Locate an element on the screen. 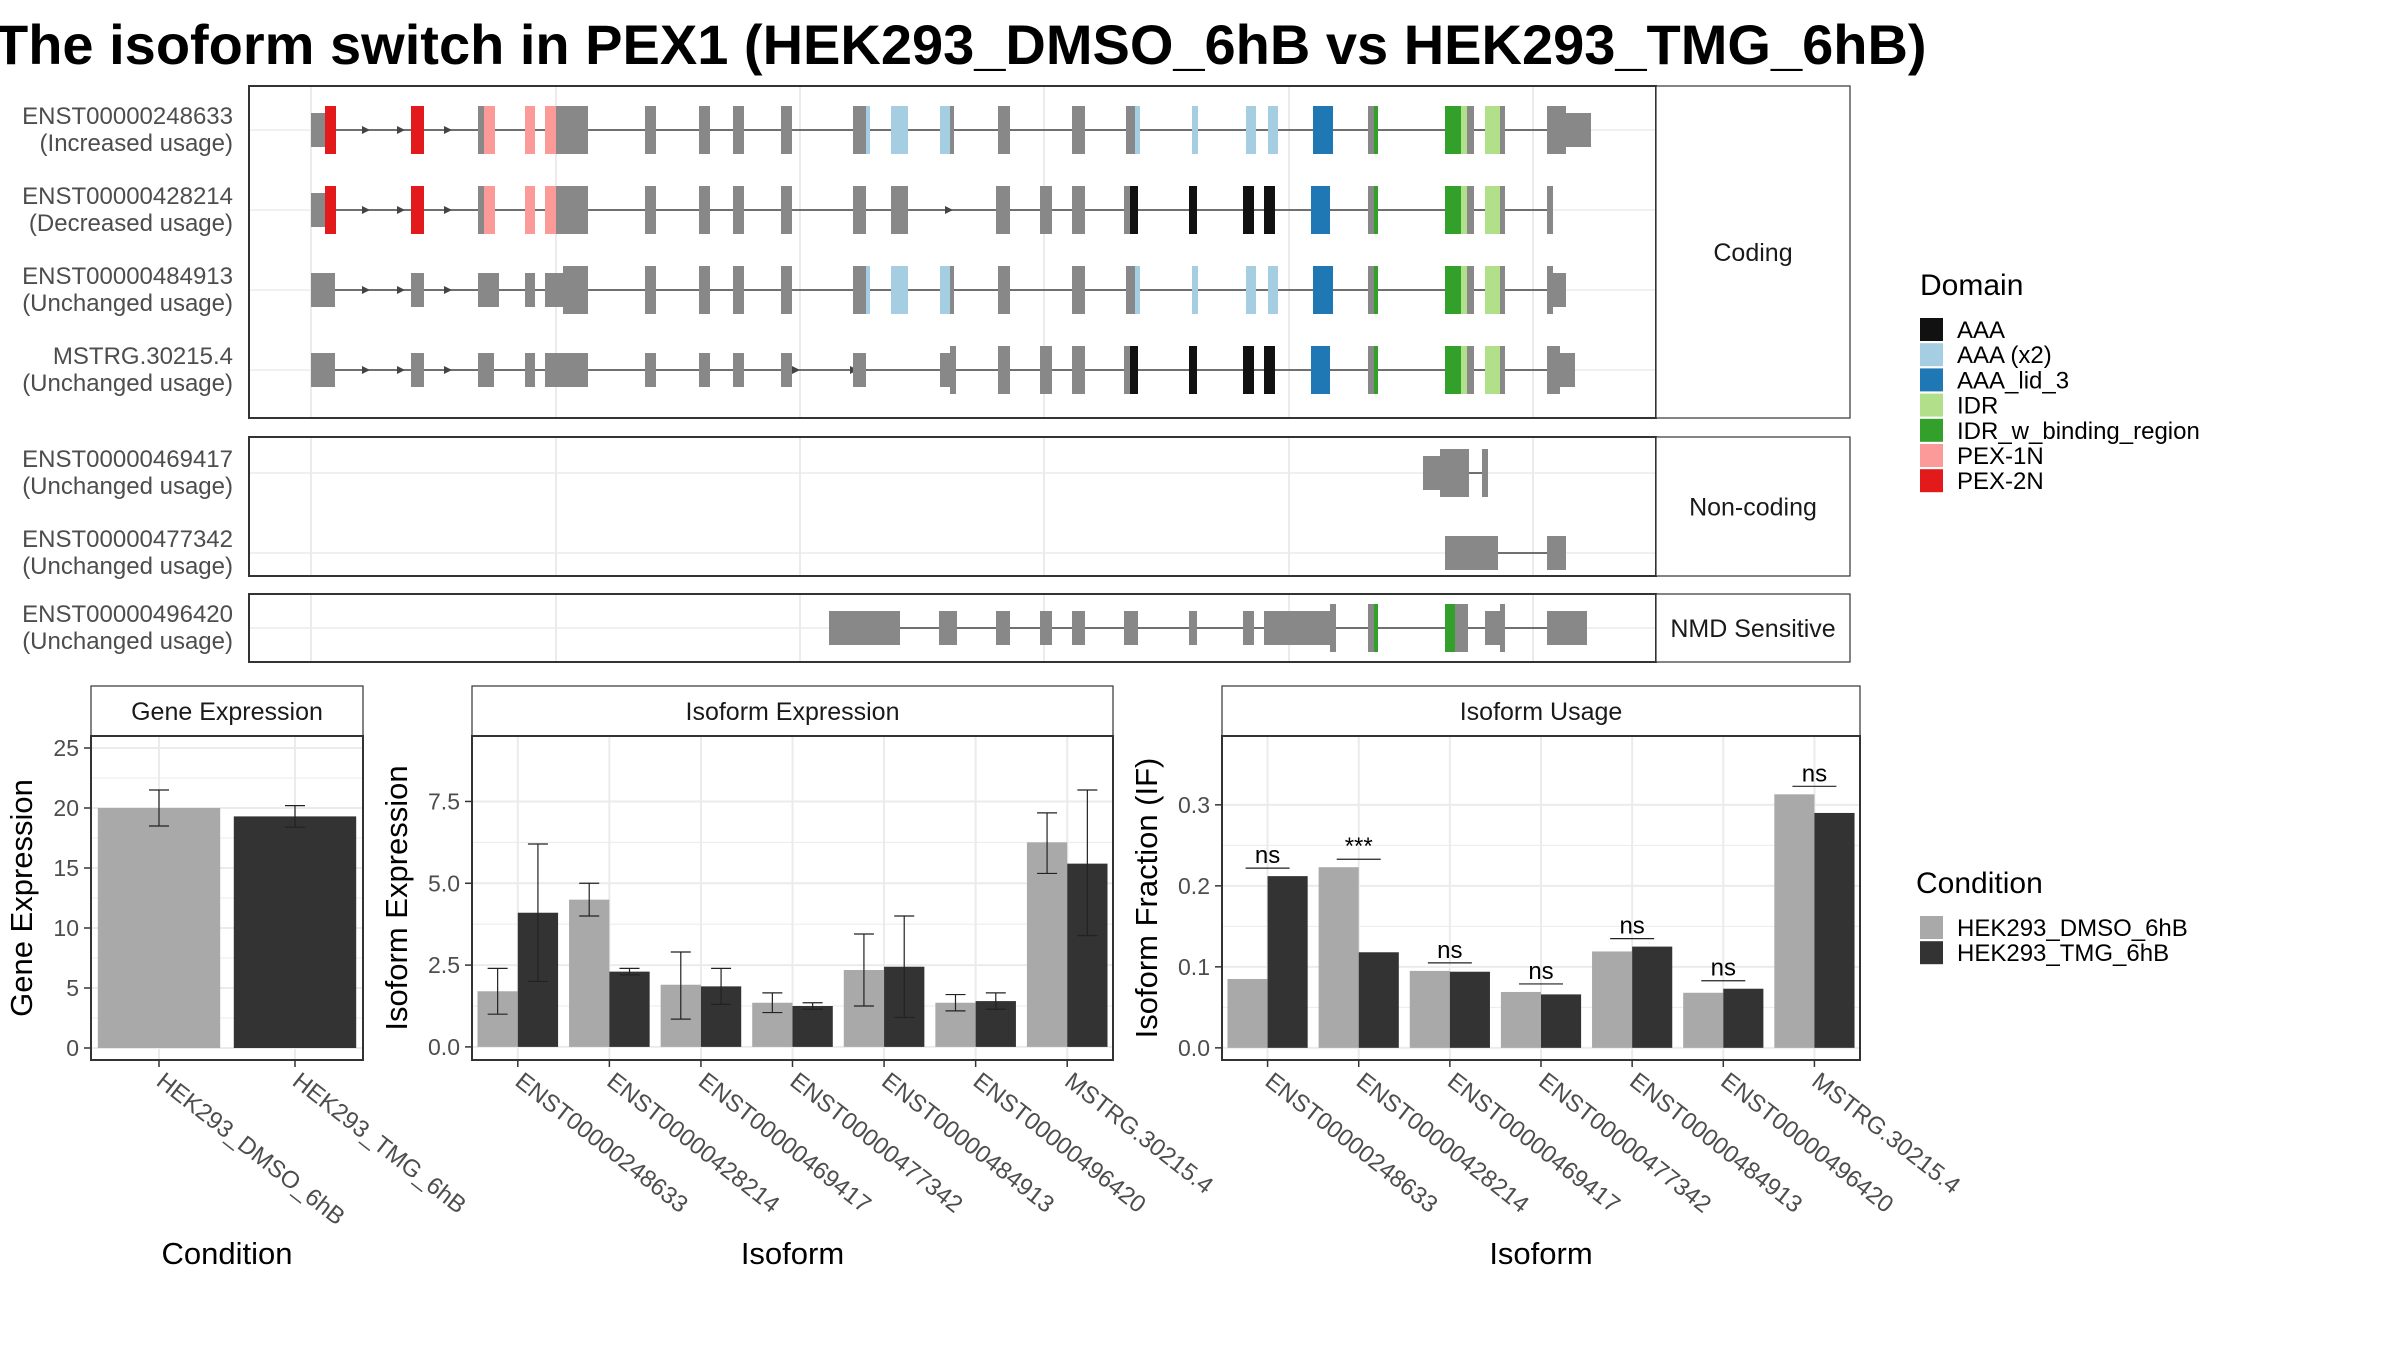  condition-legend-title: Condition is located at coordinates (1979, 883).